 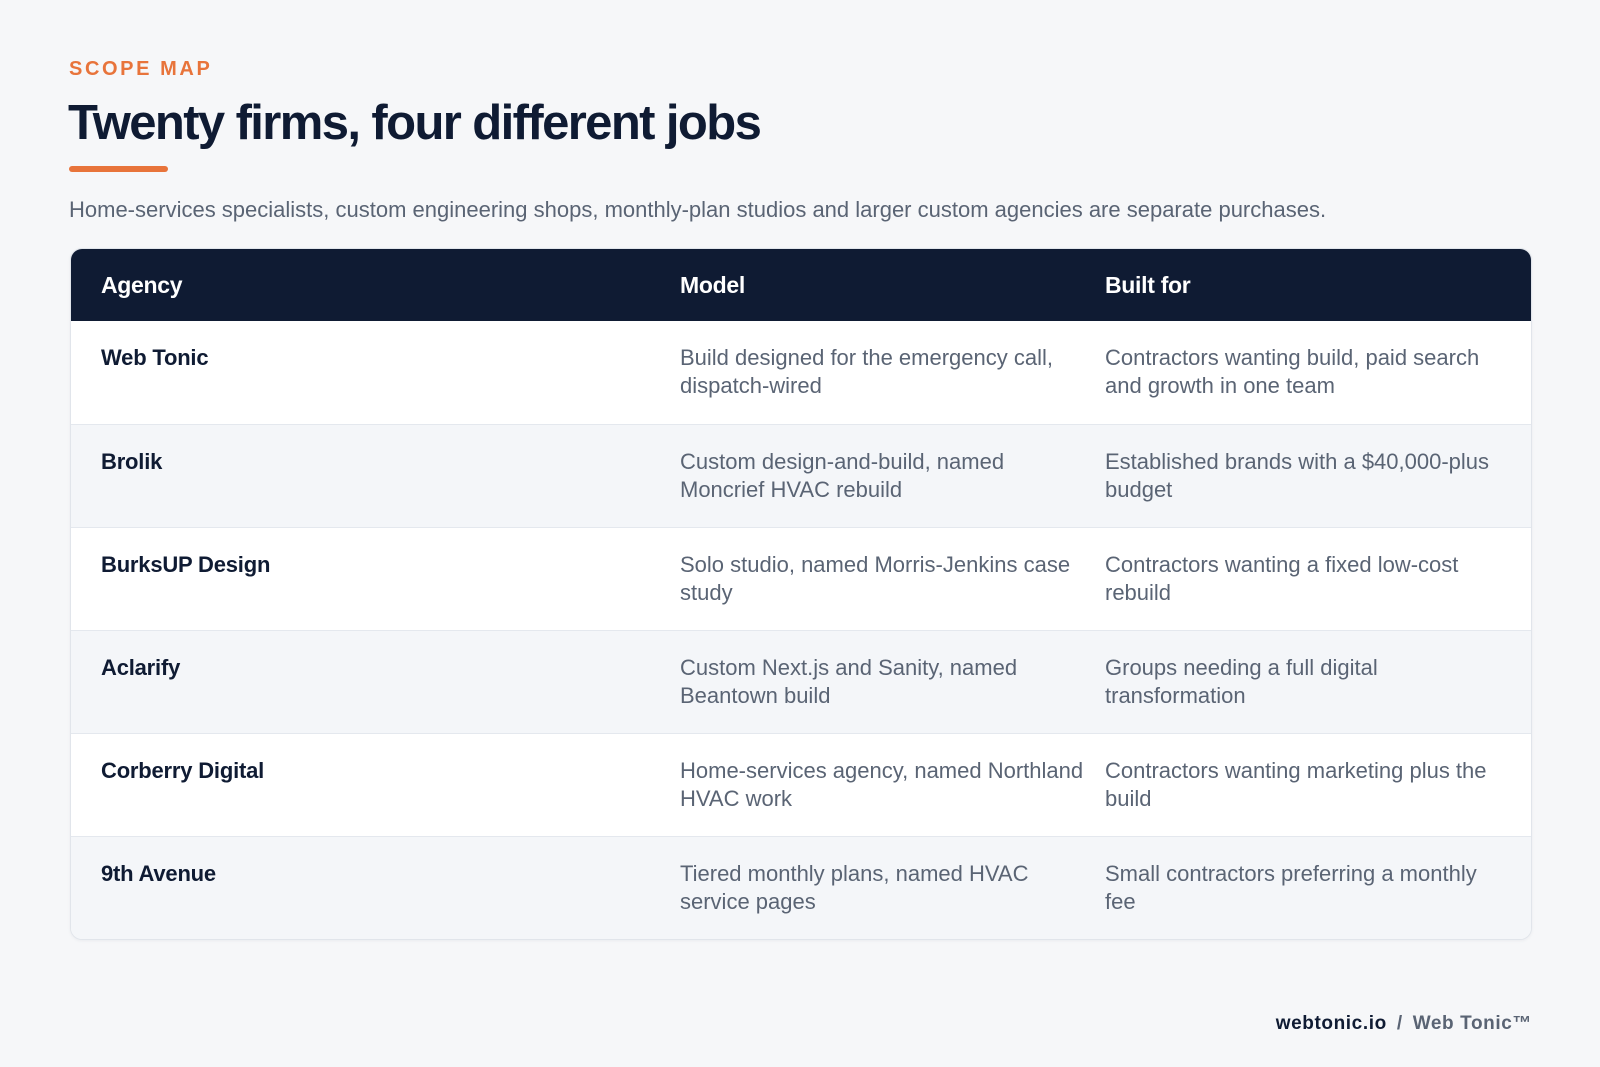 I want to click on agency-name: Brolik, so click(x=132, y=461).